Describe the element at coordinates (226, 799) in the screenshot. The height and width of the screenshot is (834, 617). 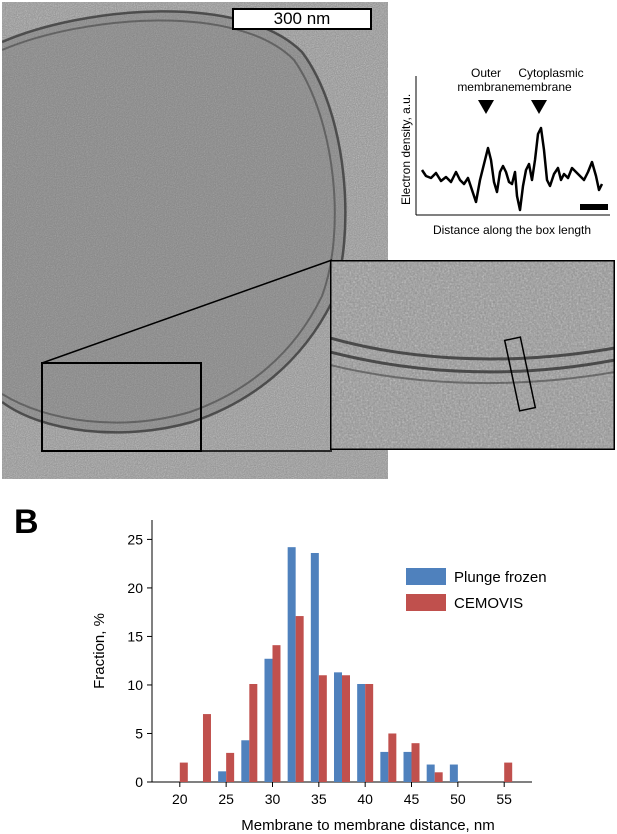
I see `x-tick-label: 25` at that location.